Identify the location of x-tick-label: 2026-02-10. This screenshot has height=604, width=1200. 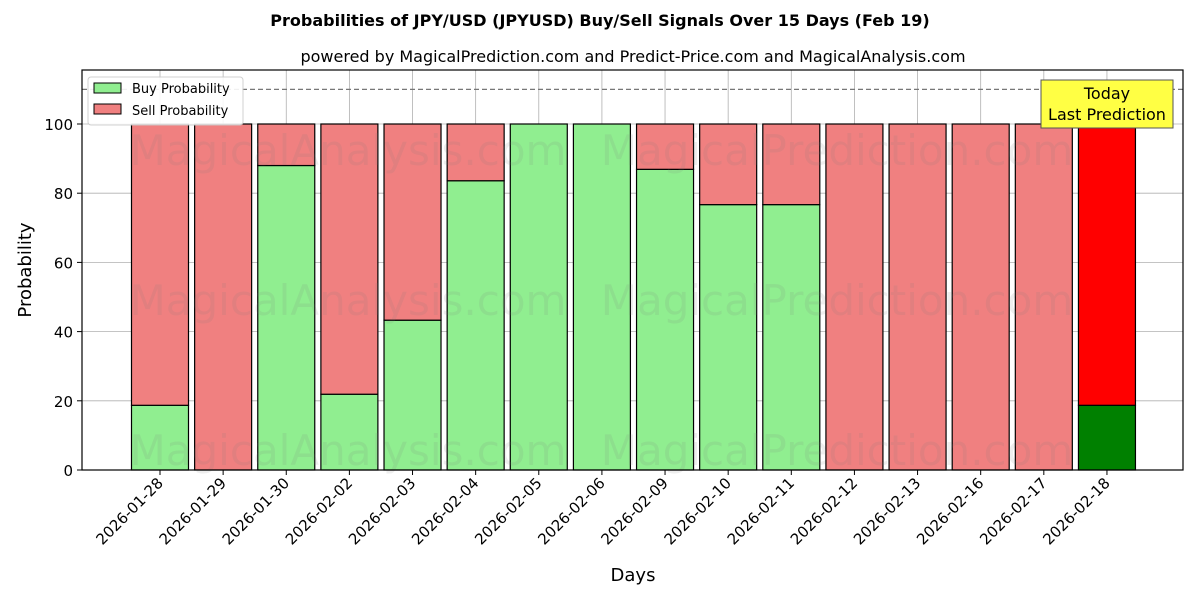
(698, 511).